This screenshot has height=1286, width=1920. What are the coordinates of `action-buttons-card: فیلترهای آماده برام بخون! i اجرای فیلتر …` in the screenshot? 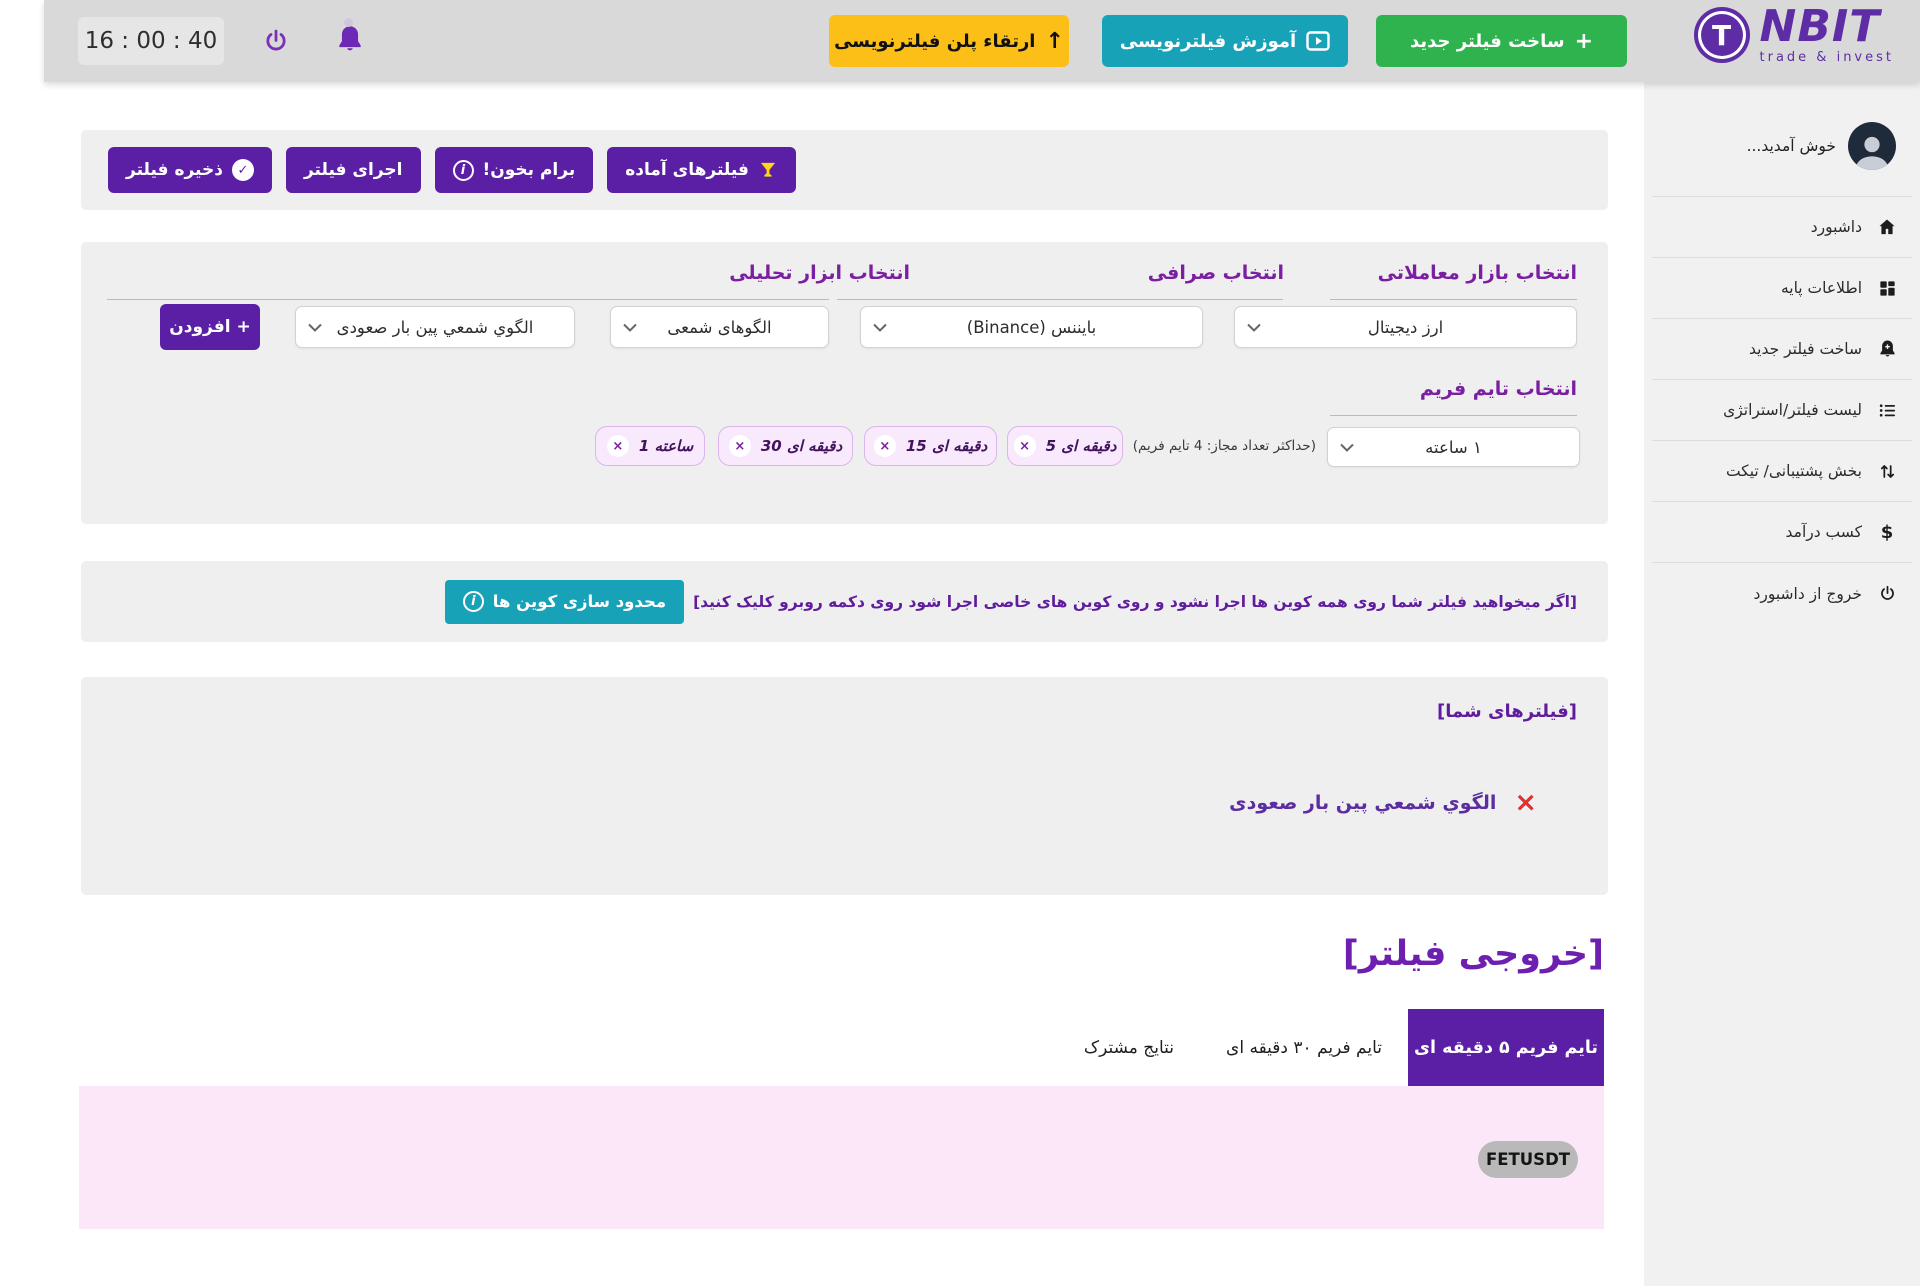 It's located at (844, 170).